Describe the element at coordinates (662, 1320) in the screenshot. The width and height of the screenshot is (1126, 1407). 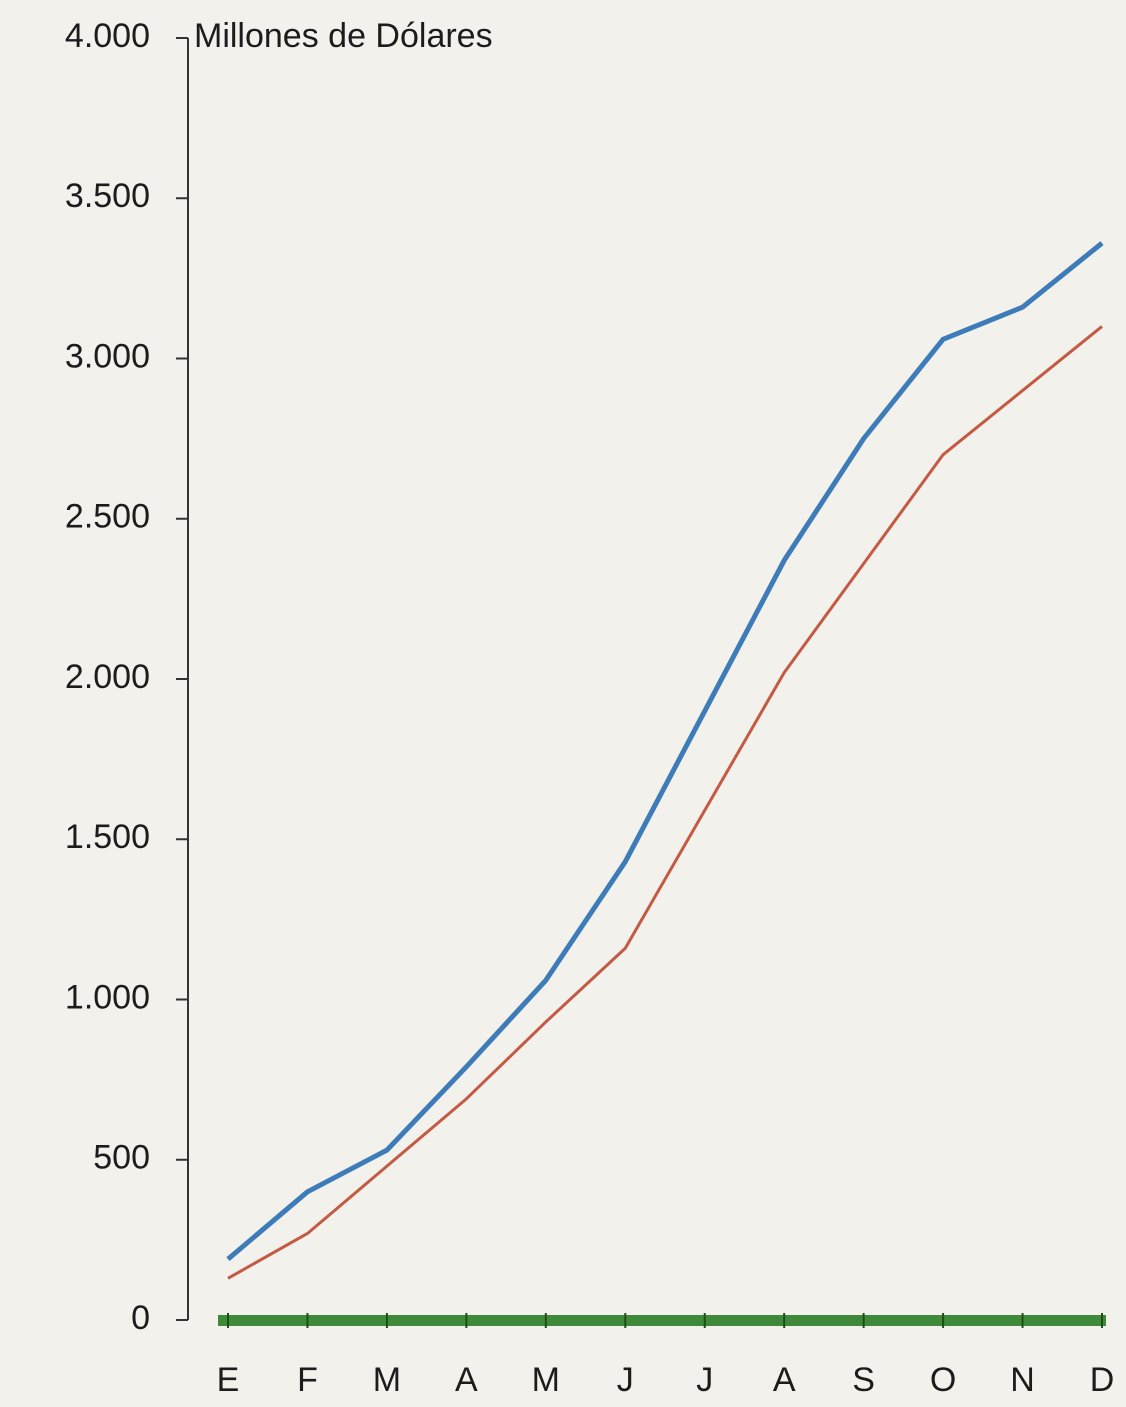
I see `x-axis-band` at that location.